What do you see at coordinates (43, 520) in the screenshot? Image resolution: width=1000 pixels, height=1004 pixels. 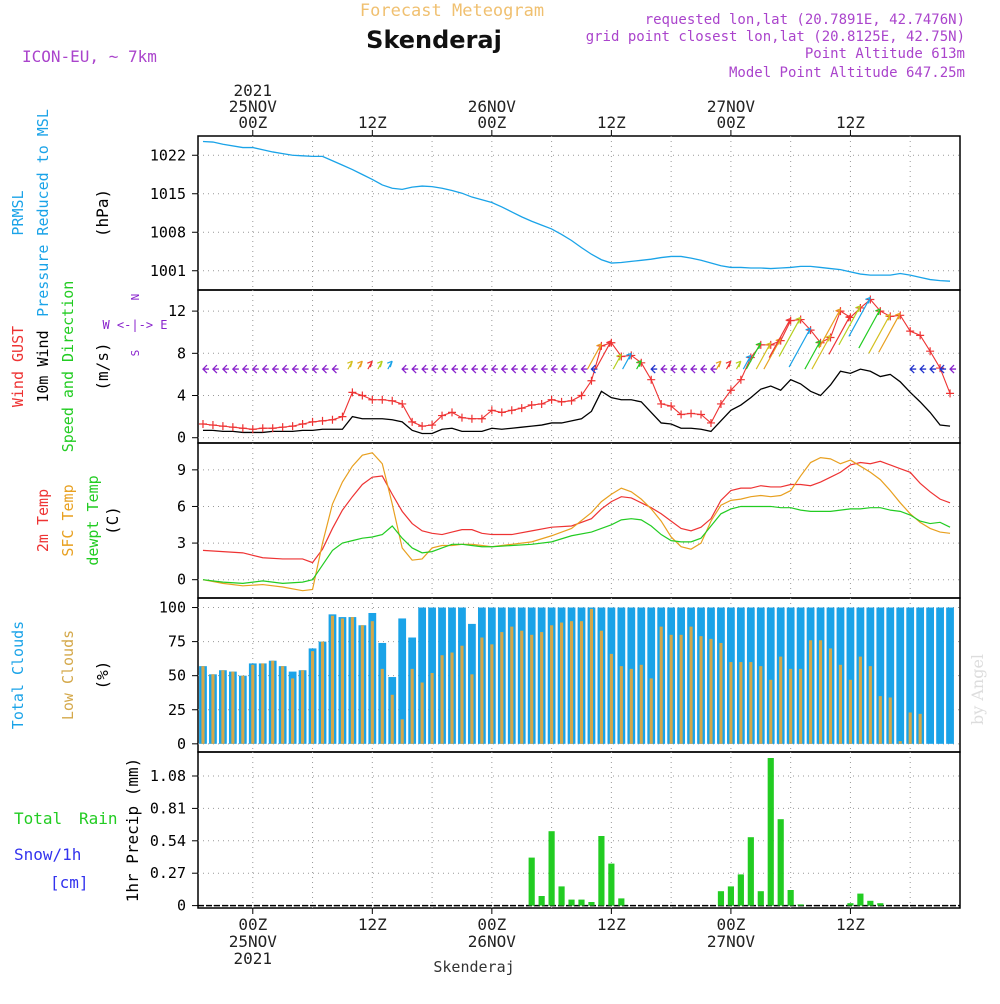 I see `side-label: 2m Temp` at bounding box center [43, 520].